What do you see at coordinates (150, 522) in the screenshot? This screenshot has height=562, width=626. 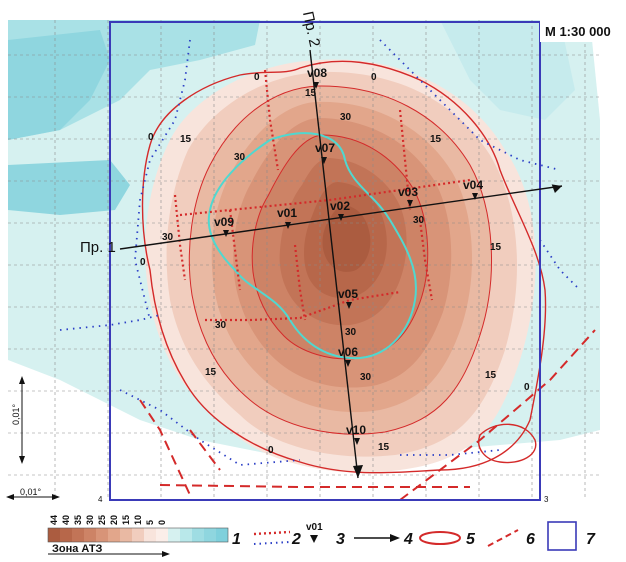 I see `legend-scale-value: 5` at bounding box center [150, 522].